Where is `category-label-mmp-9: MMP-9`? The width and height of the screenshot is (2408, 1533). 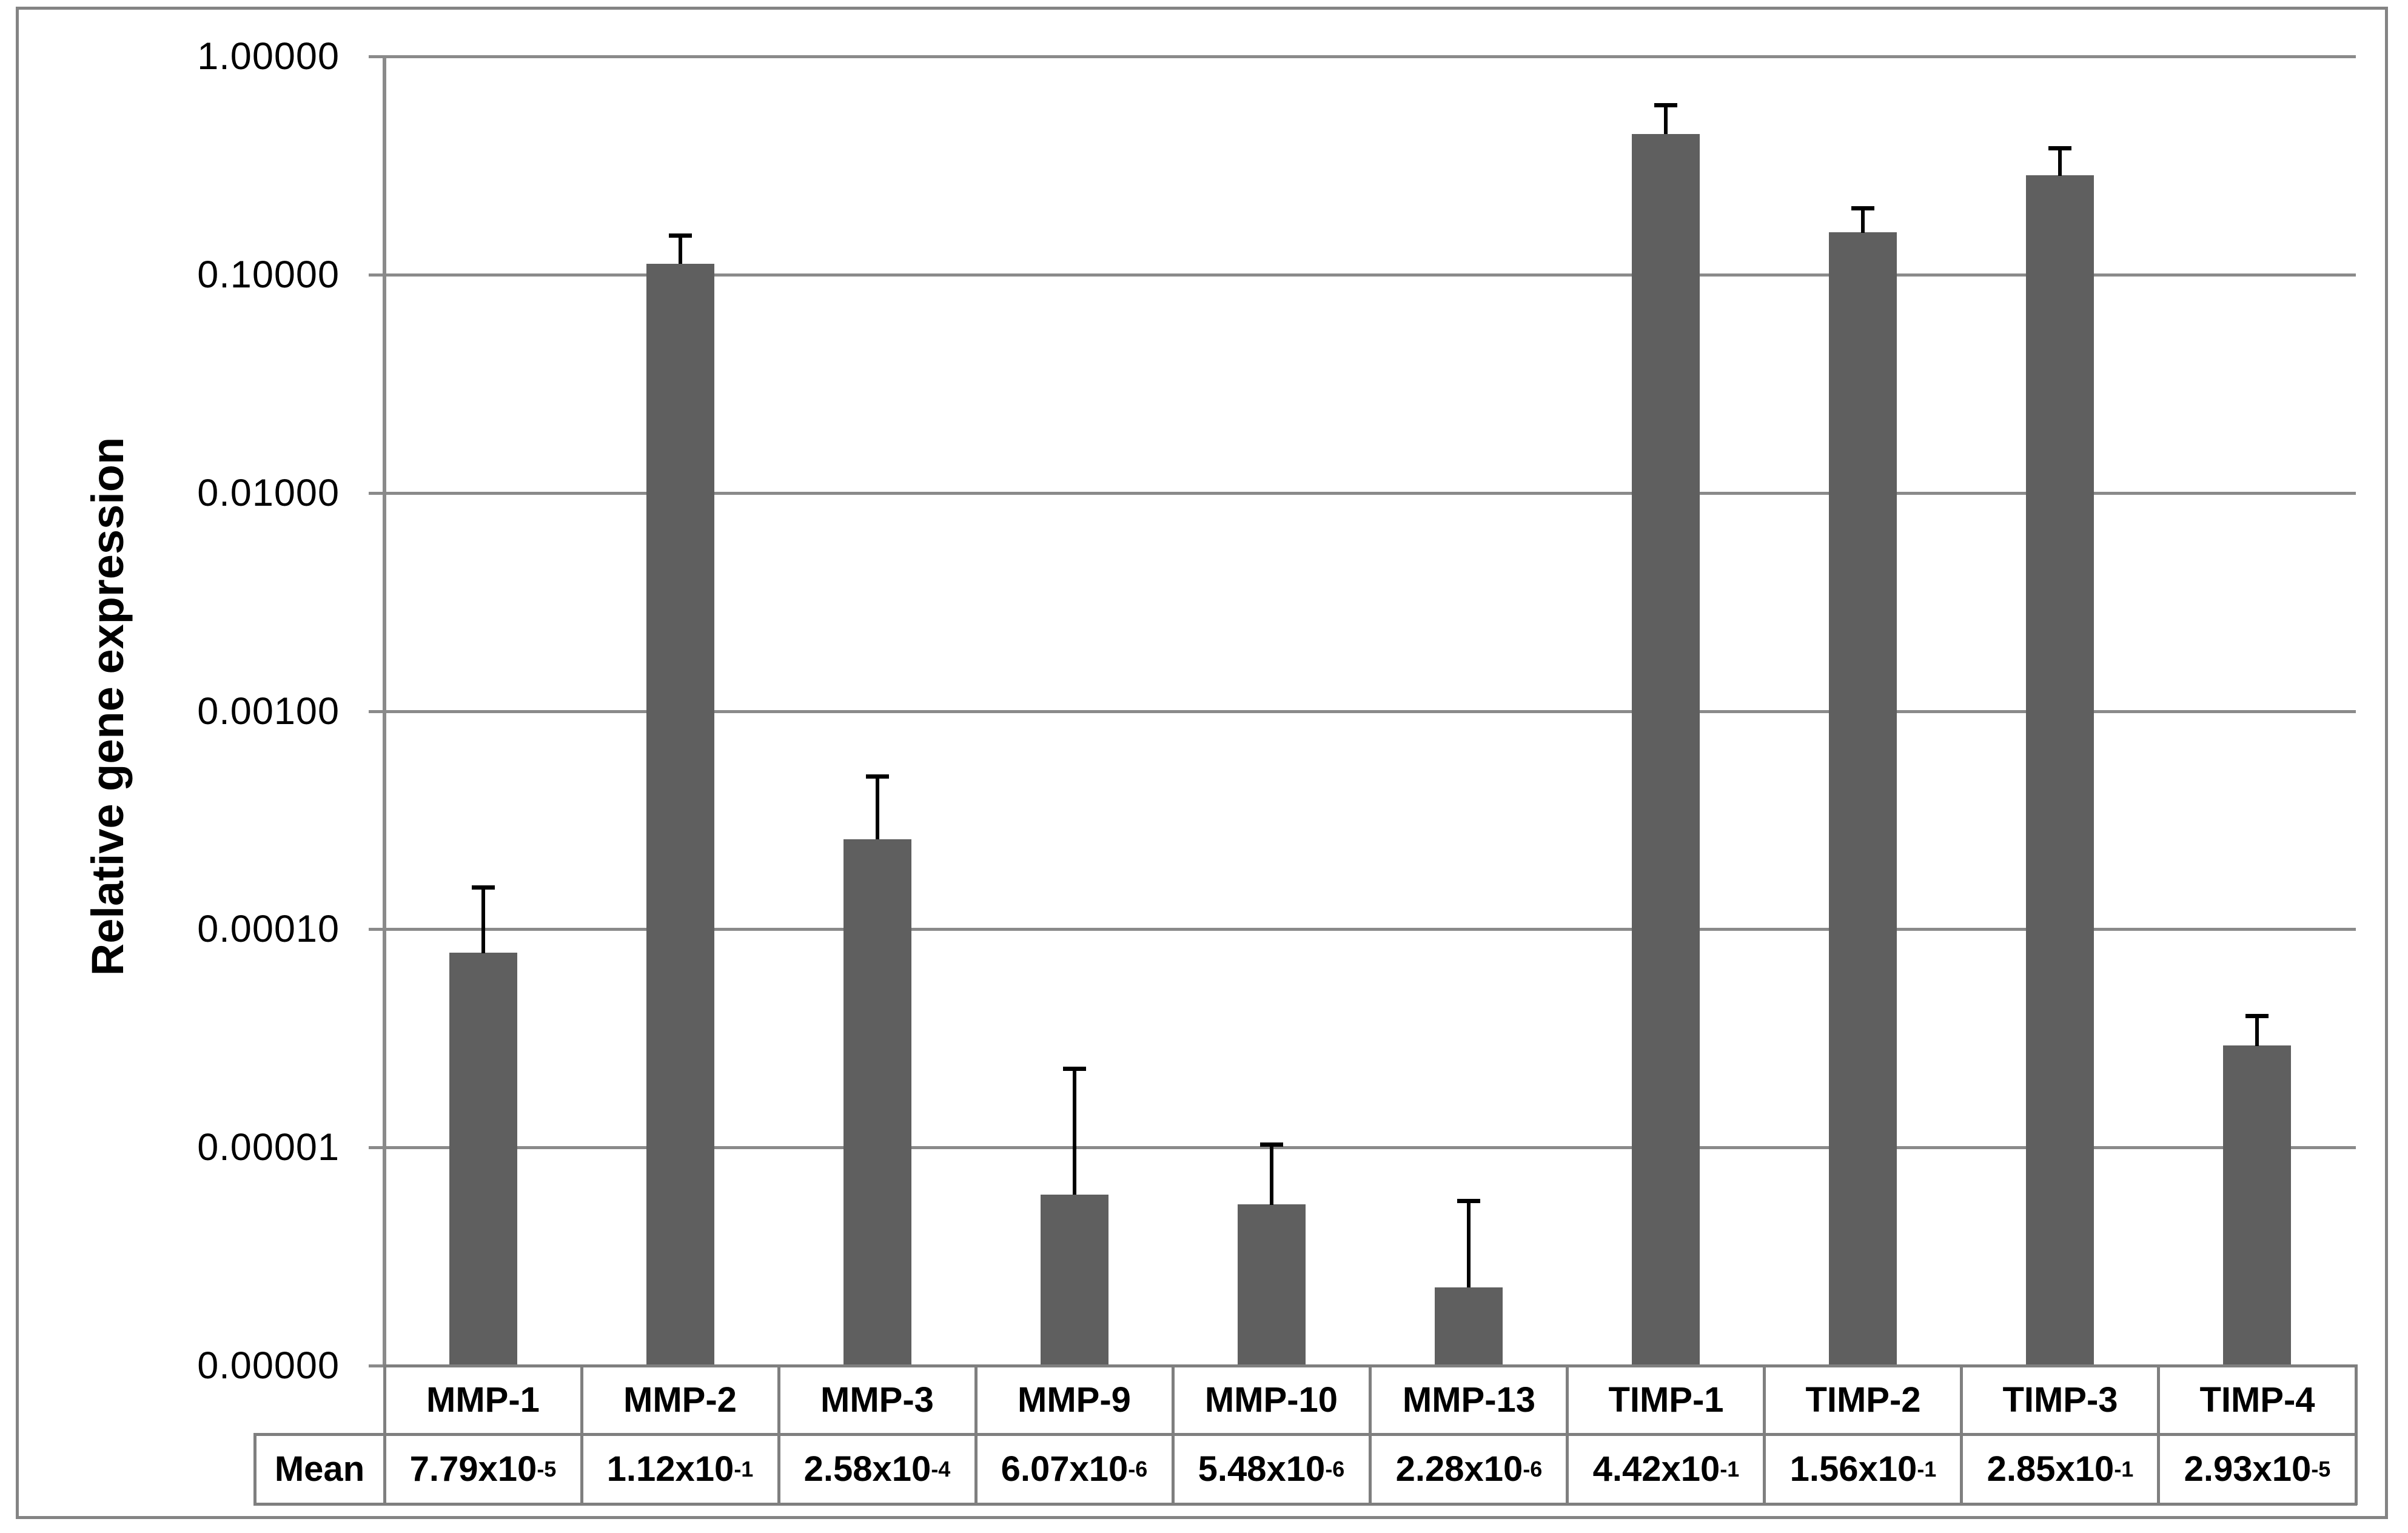
category-label-mmp-9: MMP-9 is located at coordinates (1075, 1400).